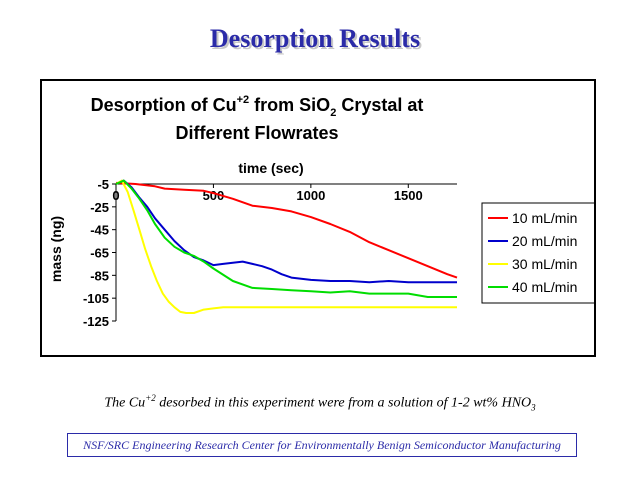 This screenshot has width=640, height=480. Describe the element at coordinates (408, 195) in the screenshot. I see `x-tick-label: 1500` at that location.